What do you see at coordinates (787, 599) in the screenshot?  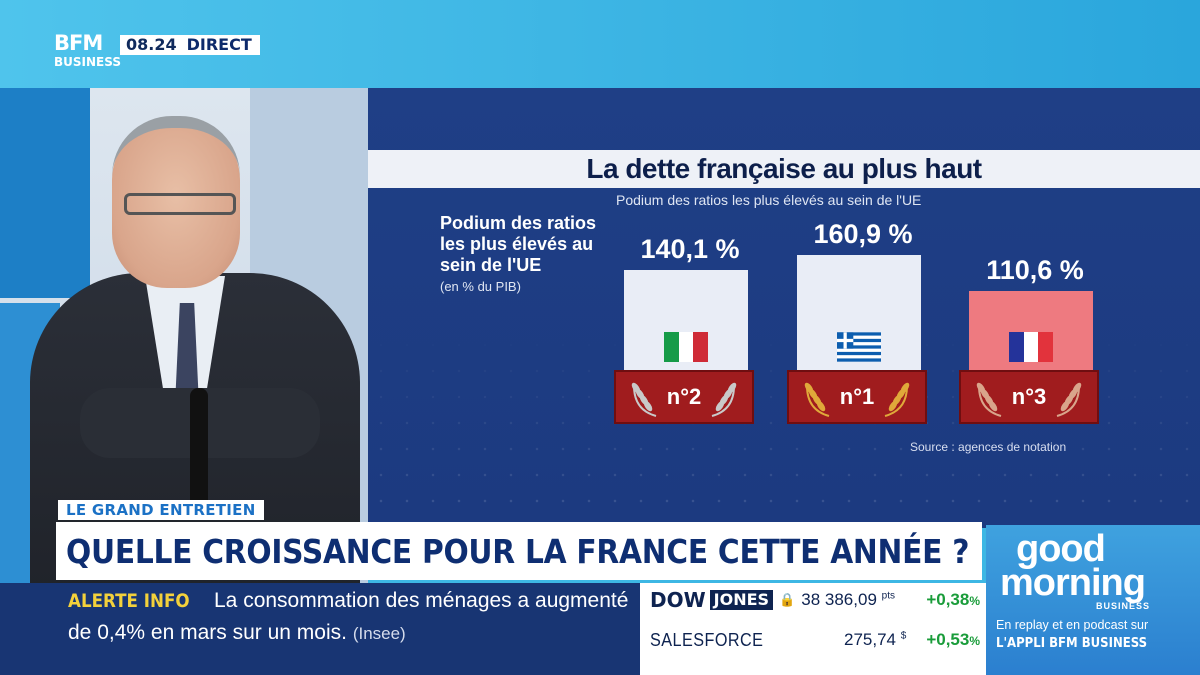 I see `lock-icon: 🔒` at bounding box center [787, 599].